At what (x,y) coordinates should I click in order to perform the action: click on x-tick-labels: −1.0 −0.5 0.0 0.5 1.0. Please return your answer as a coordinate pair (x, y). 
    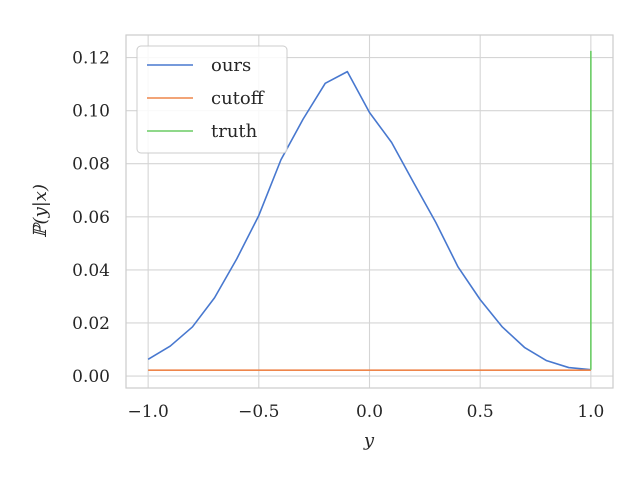
    Looking at the image, I should click on (365, 412).